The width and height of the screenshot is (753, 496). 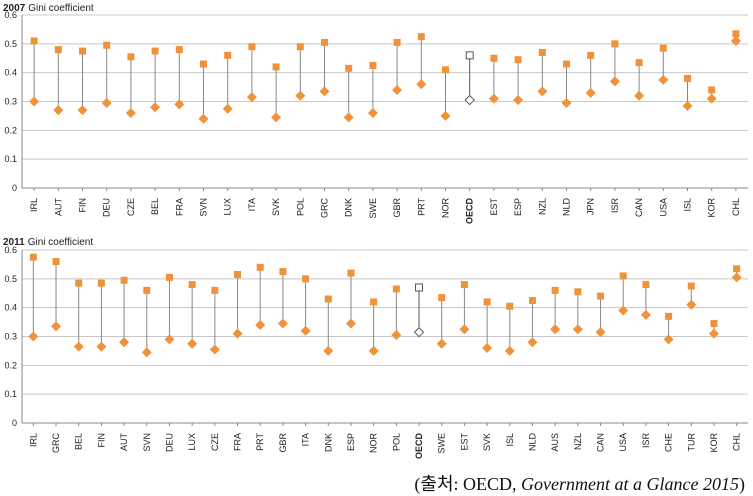 I want to click on x-tick-label: TUR, so click(x=691, y=442).